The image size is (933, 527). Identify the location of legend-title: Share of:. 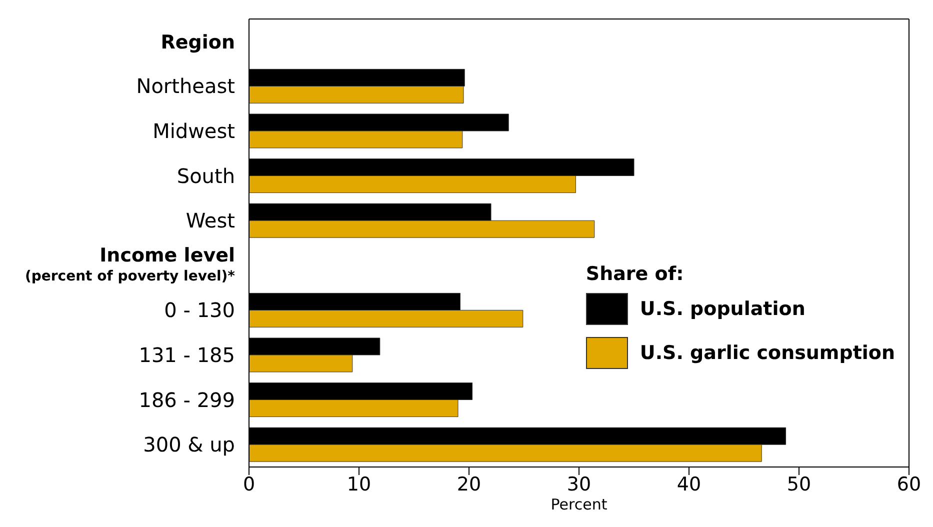
(635, 274).